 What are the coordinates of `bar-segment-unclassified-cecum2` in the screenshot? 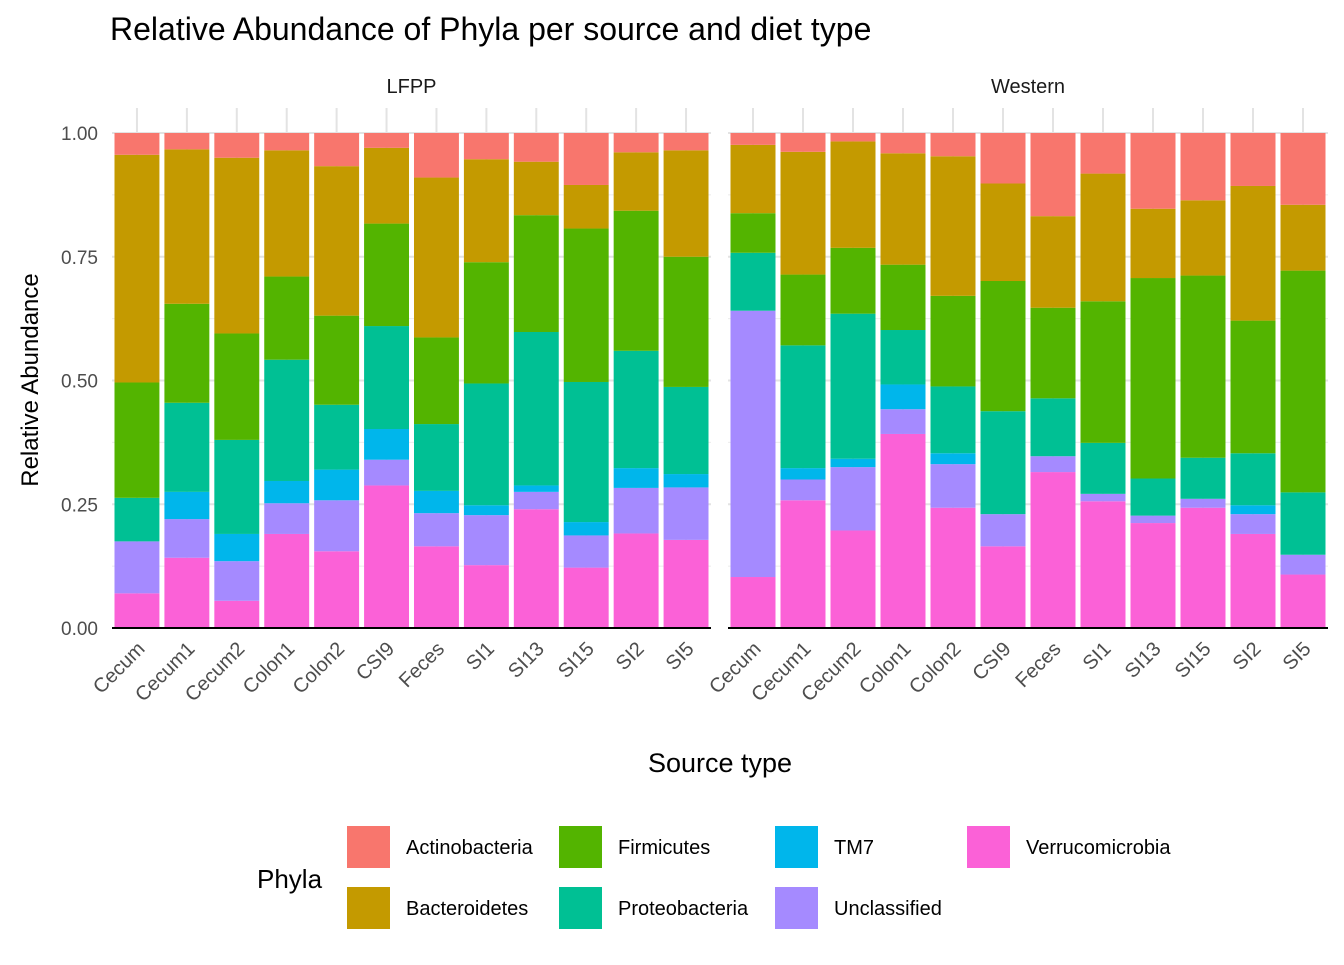 It's located at (237, 581).